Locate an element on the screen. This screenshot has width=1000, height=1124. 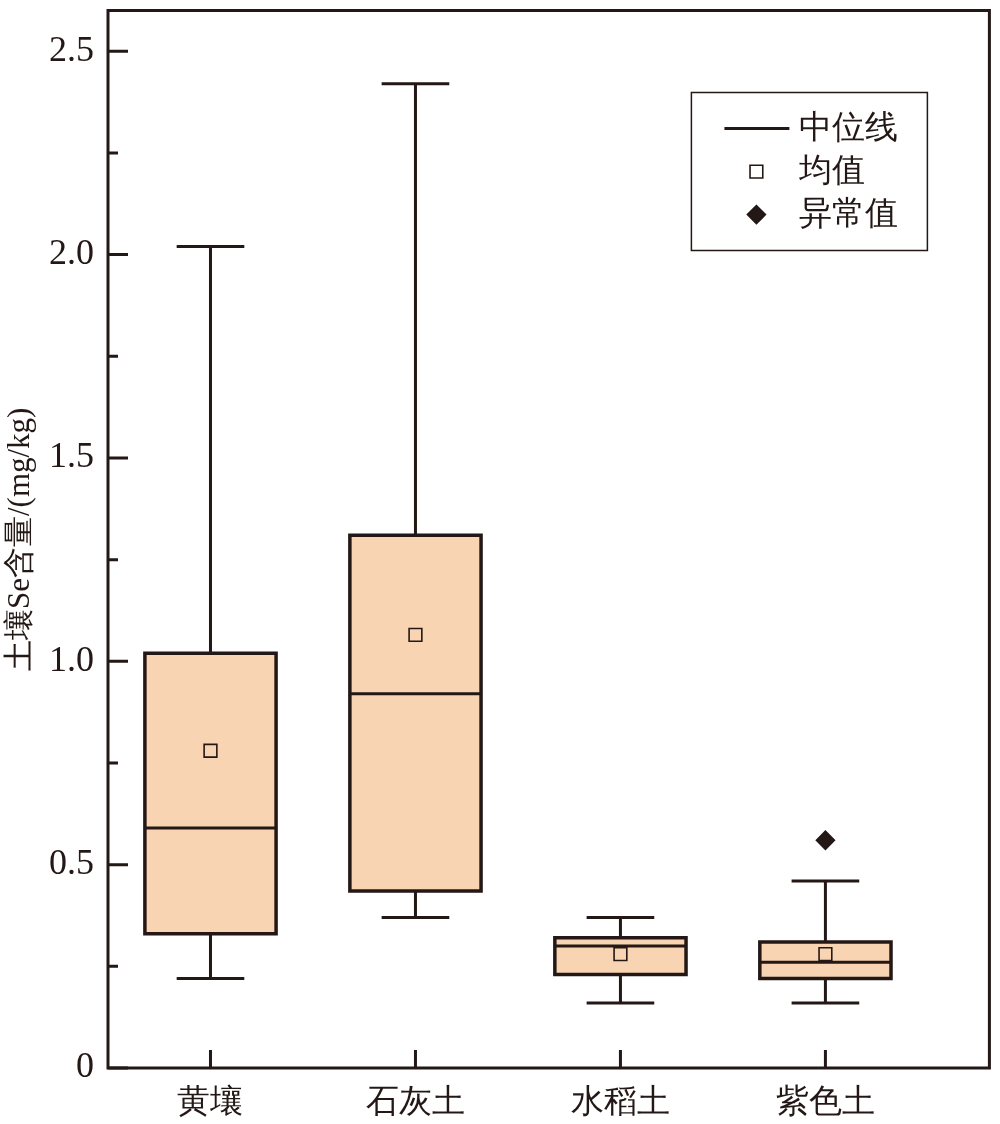
y-tick-label: 0 is located at coordinates (85, 1065).